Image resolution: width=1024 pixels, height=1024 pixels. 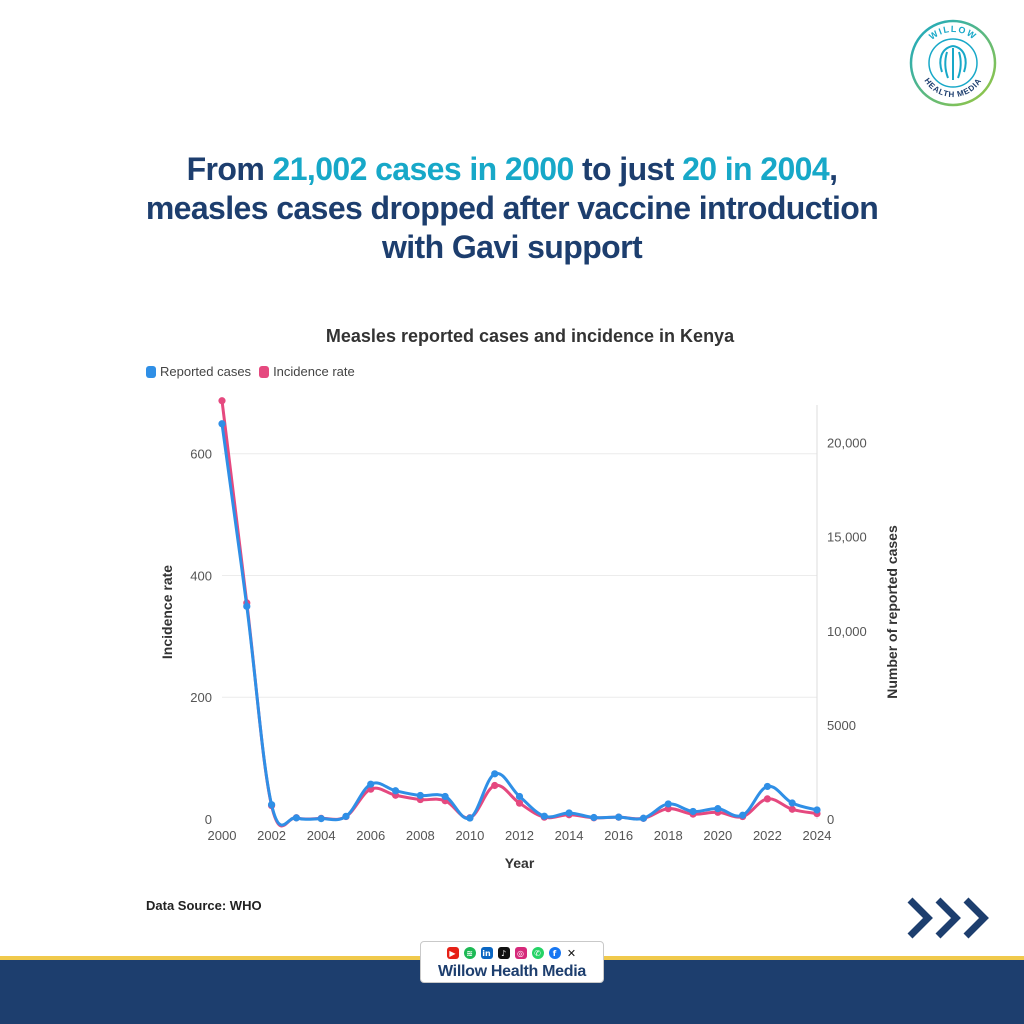 What do you see at coordinates (420, 835) in the screenshot?
I see `x-tick-label: 2008` at bounding box center [420, 835].